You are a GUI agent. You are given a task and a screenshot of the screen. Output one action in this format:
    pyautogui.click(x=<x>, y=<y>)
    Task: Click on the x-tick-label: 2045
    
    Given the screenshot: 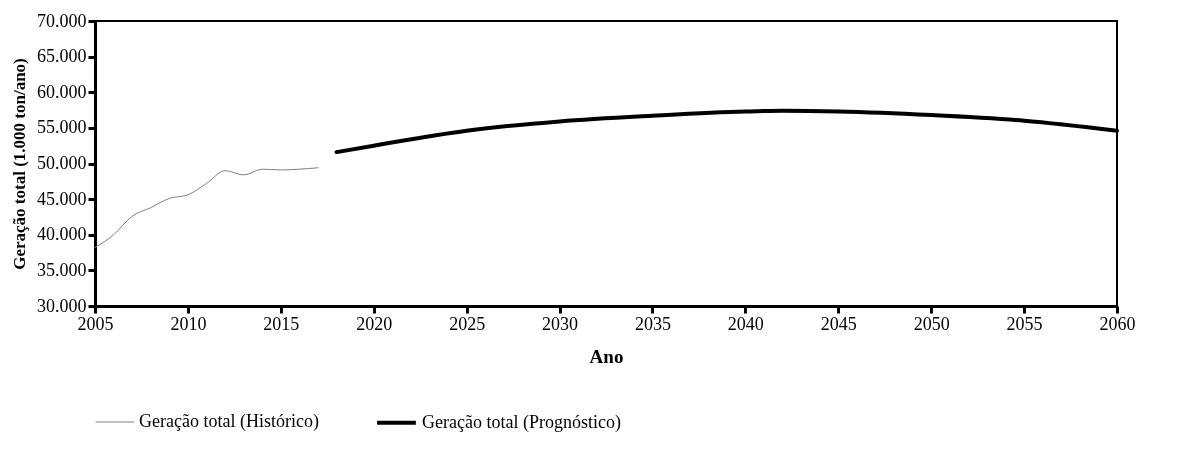 What is the action you would take?
    pyautogui.click(x=838, y=323)
    